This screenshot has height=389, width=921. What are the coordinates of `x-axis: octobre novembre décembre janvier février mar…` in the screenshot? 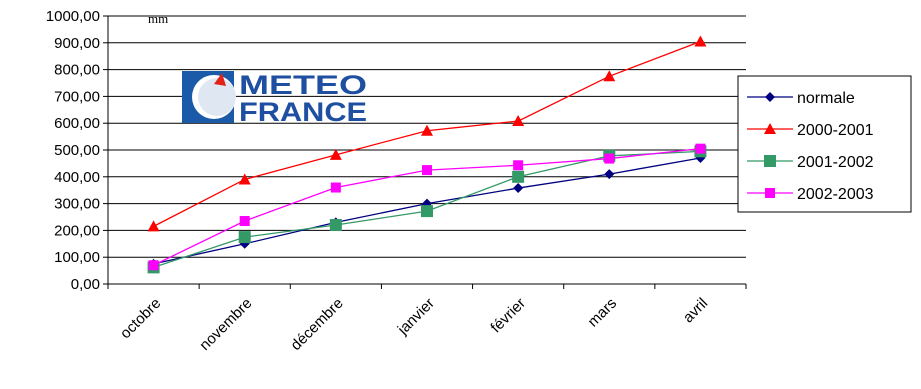 It's located at (427, 318).